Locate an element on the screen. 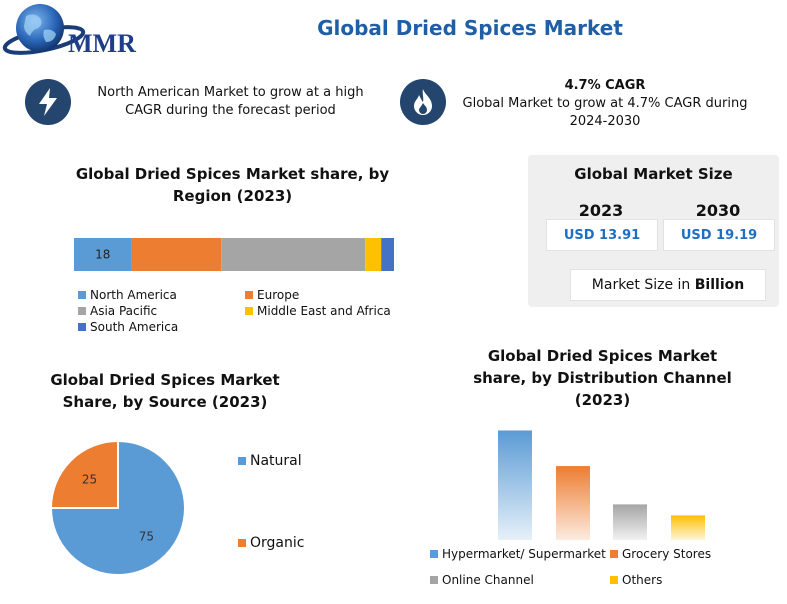  legend-label: Hypermarket/ Supermarket is located at coordinates (524, 554).